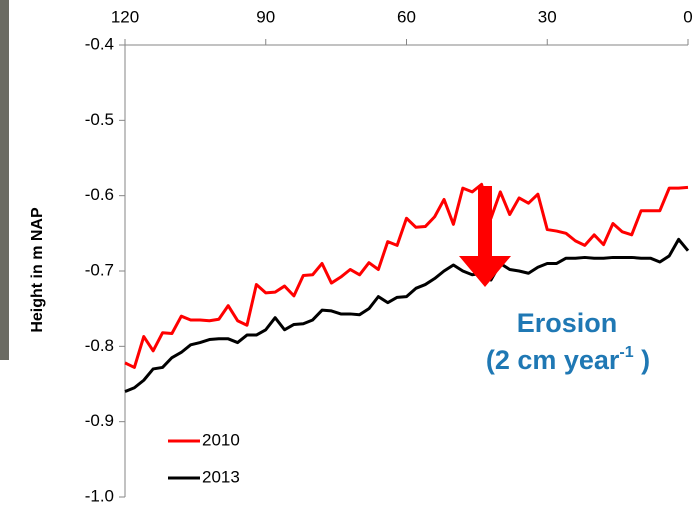 Image resolution: width=697 pixels, height=507 pixels. What do you see at coordinates (99, 43) in the screenshot?
I see `y-tick-label: -0.4` at bounding box center [99, 43].